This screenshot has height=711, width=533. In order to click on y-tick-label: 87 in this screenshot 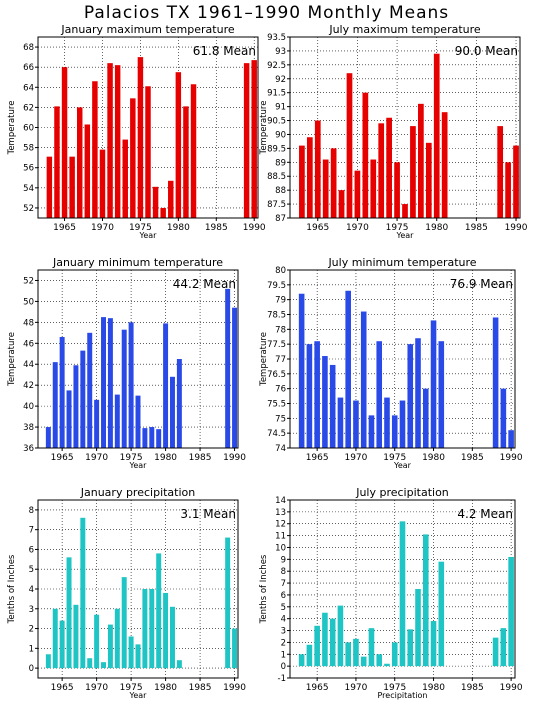, I will do `click(280, 219)`.